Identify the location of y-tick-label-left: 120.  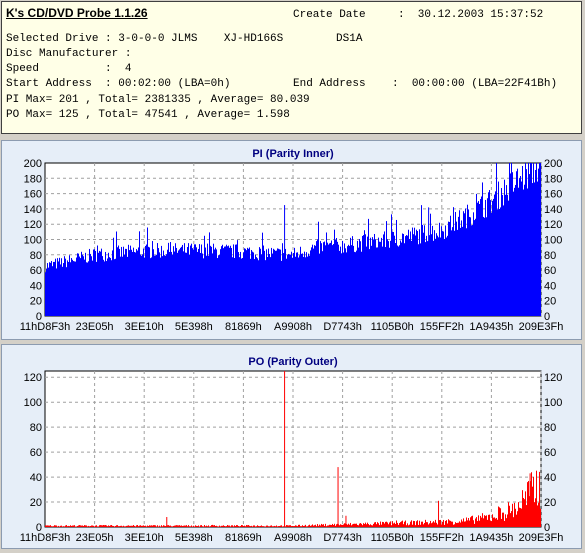
(33, 225).